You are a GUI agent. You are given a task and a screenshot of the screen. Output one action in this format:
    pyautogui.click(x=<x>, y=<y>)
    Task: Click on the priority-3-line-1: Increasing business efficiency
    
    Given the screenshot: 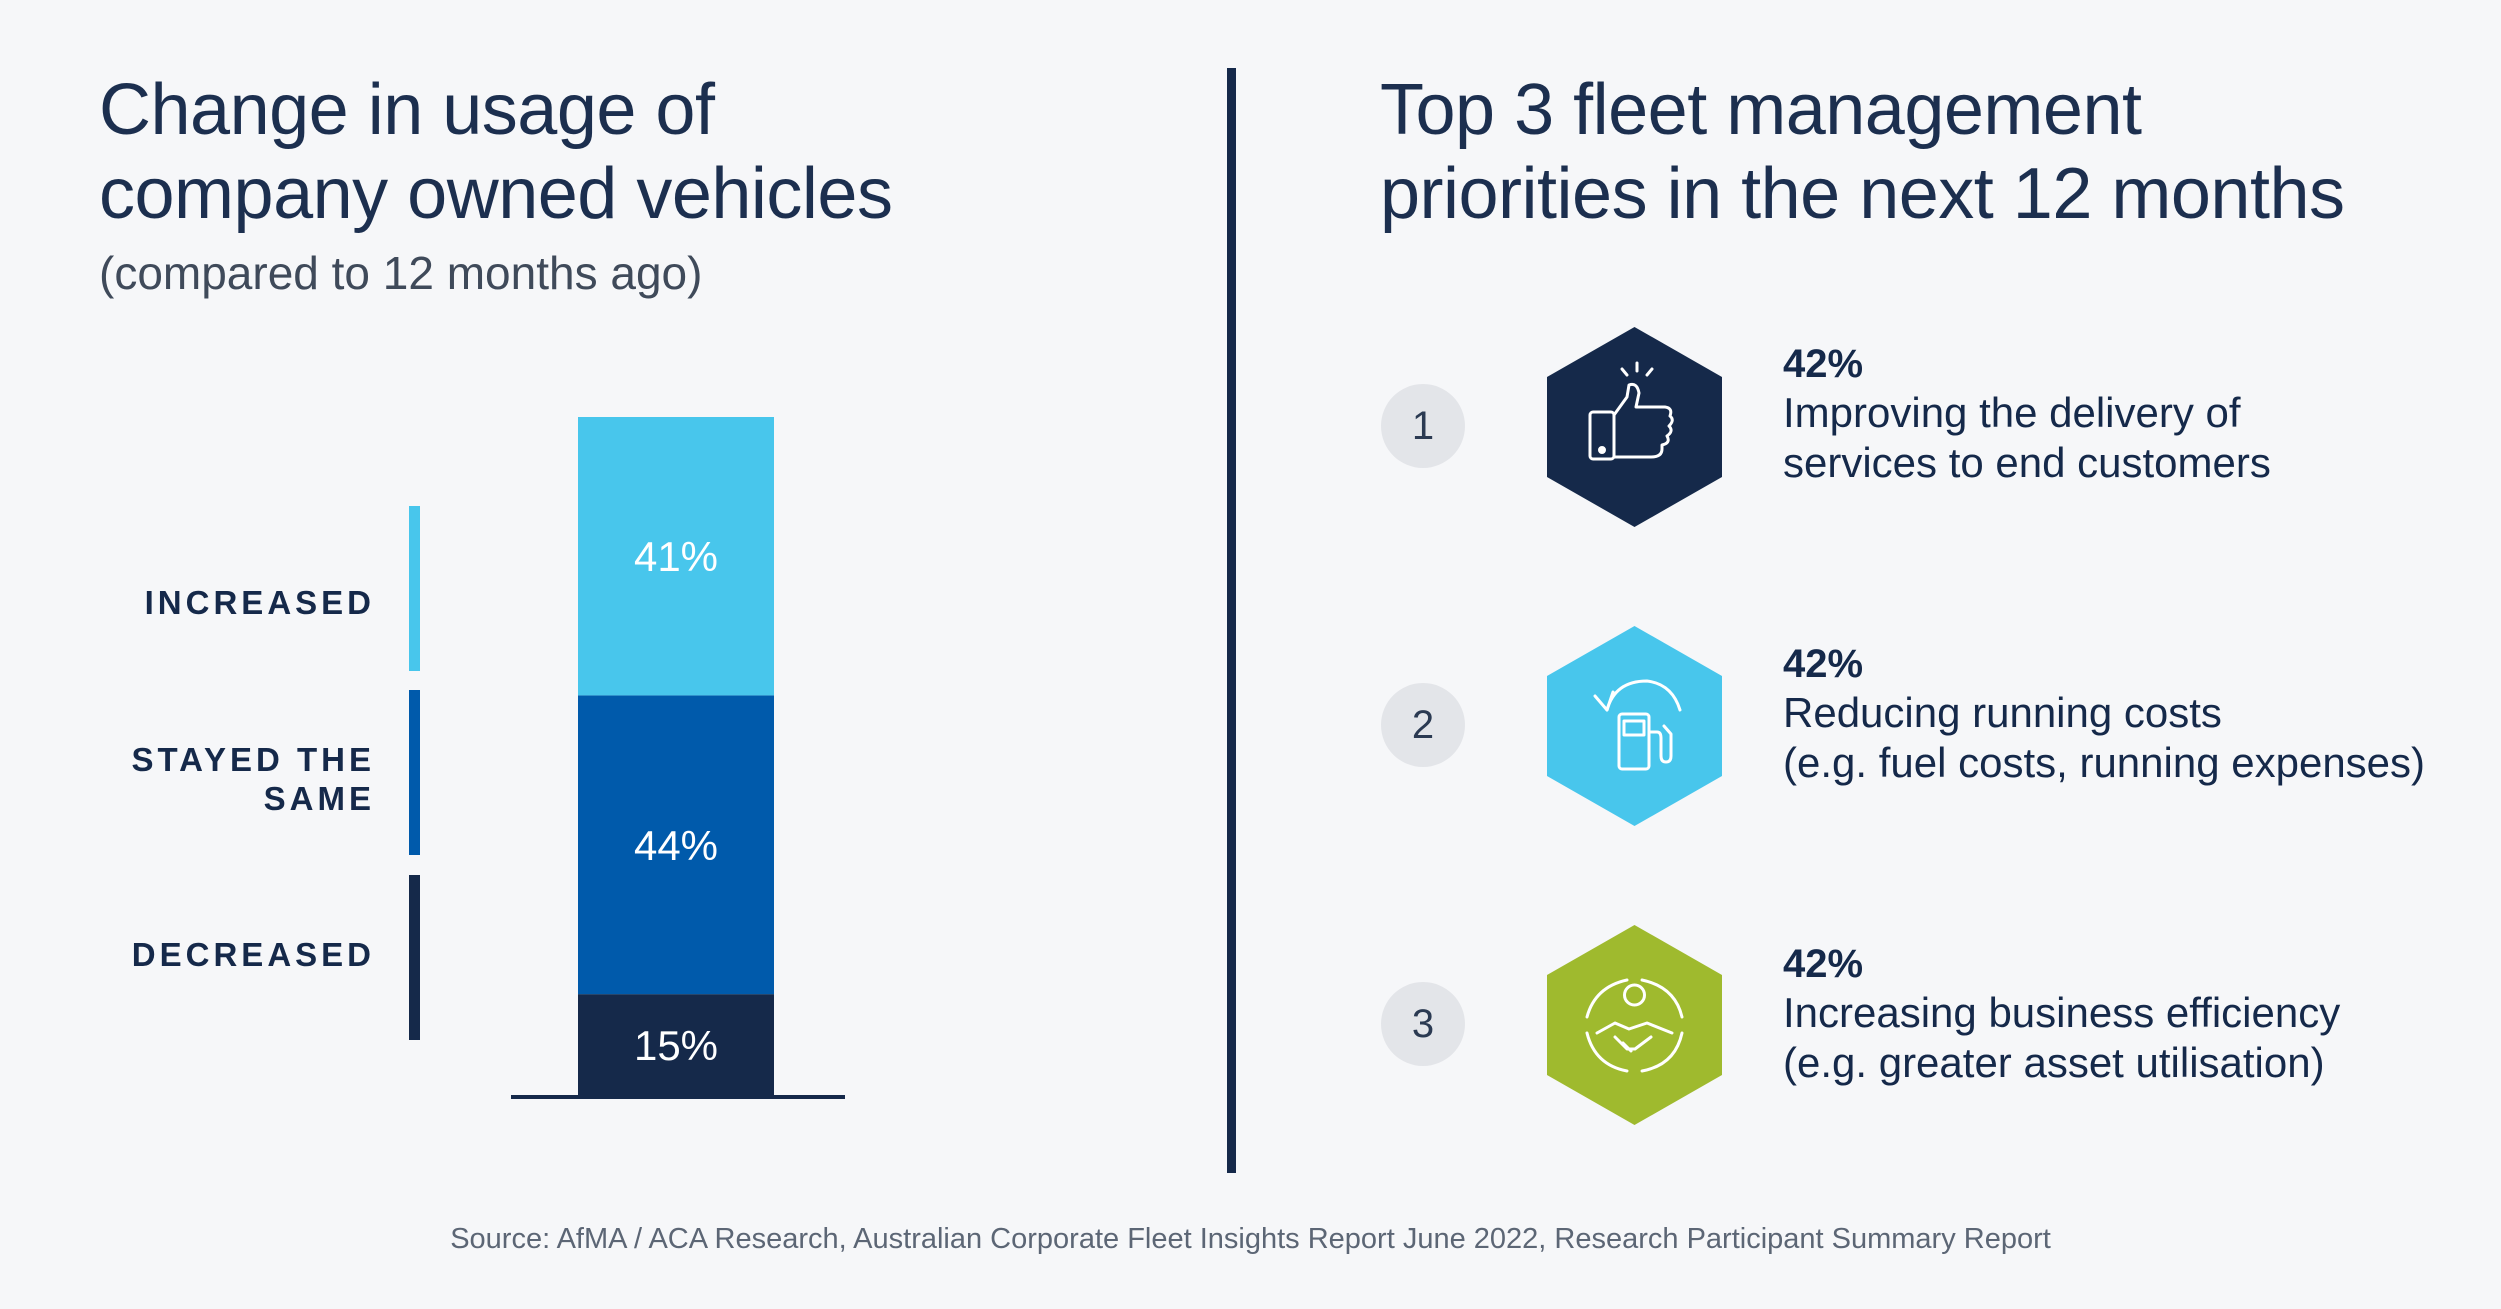 What is the action you would take?
    pyautogui.click(x=2062, y=1012)
    